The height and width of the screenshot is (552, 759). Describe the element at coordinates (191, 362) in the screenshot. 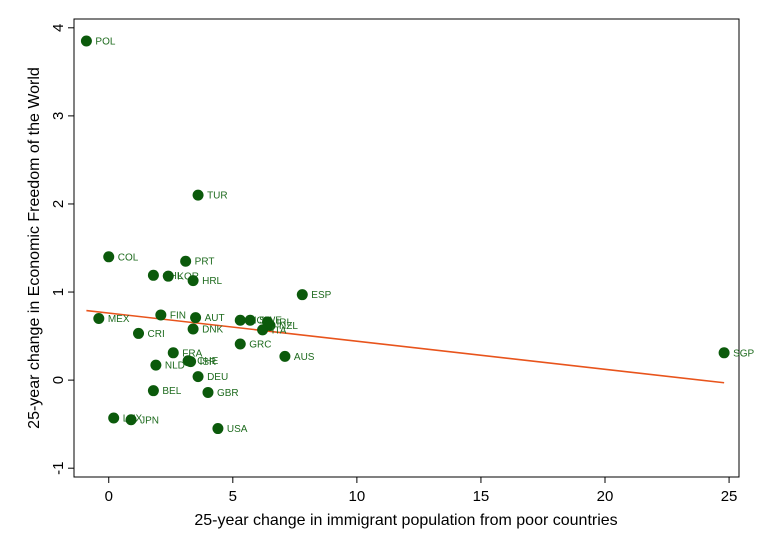

I see `point-isr` at that location.